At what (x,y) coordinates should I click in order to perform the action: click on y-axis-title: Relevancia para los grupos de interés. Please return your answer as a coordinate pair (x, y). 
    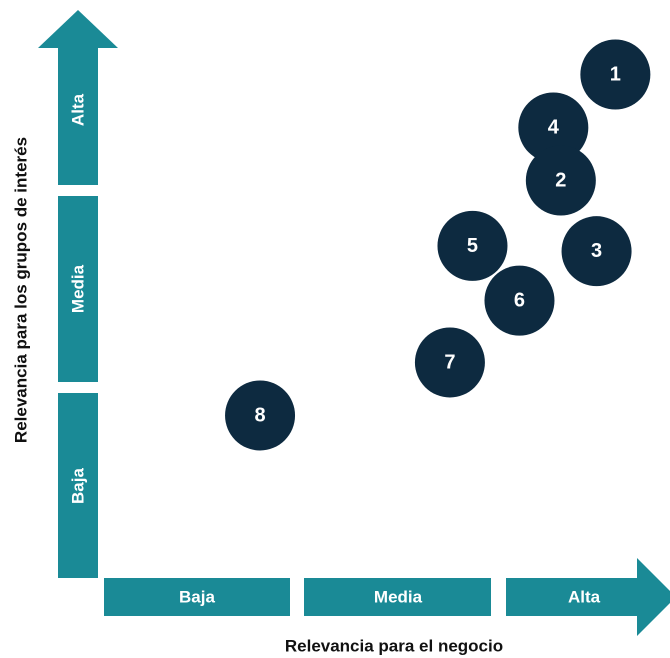
    Looking at the image, I should click on (21, 290).